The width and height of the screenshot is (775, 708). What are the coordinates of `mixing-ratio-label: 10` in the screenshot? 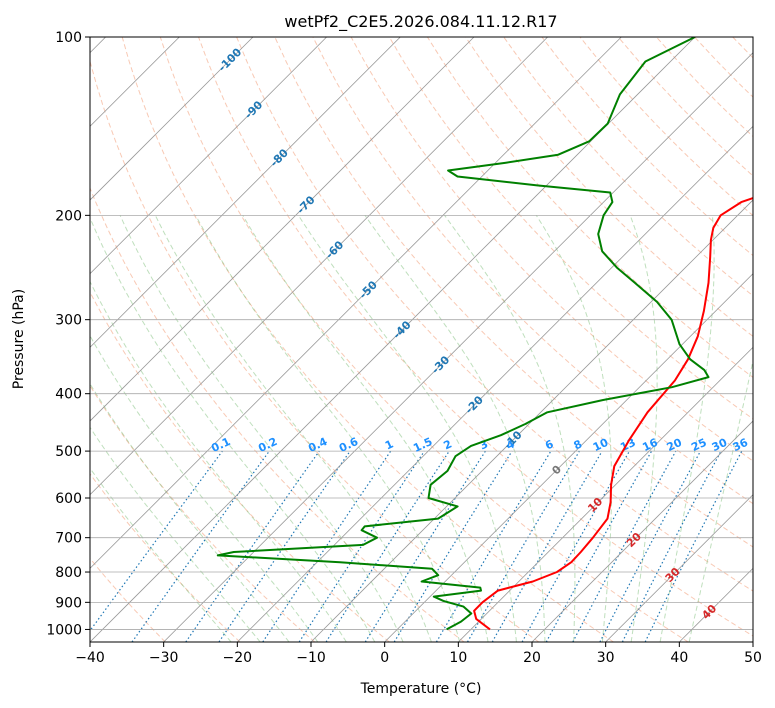 It's located at (601, 445).